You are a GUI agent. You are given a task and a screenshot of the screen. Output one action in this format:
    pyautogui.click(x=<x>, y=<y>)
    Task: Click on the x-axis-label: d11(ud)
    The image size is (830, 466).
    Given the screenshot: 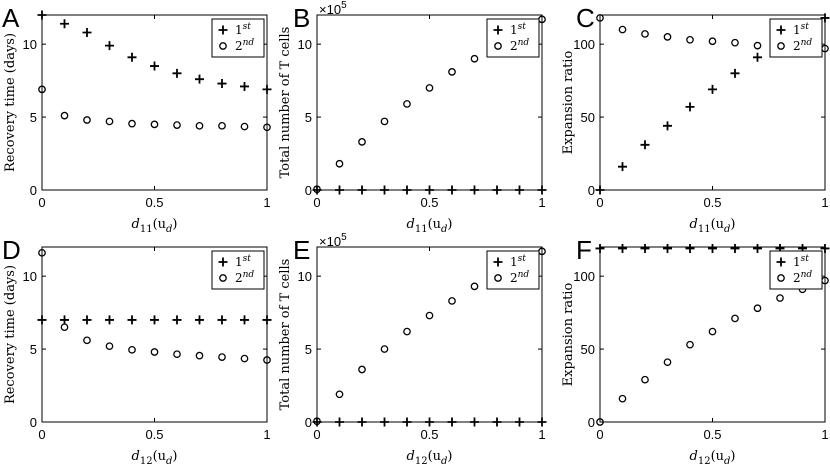 What is the action you would take?
    pyautogui.click(x=430, y=226)
    